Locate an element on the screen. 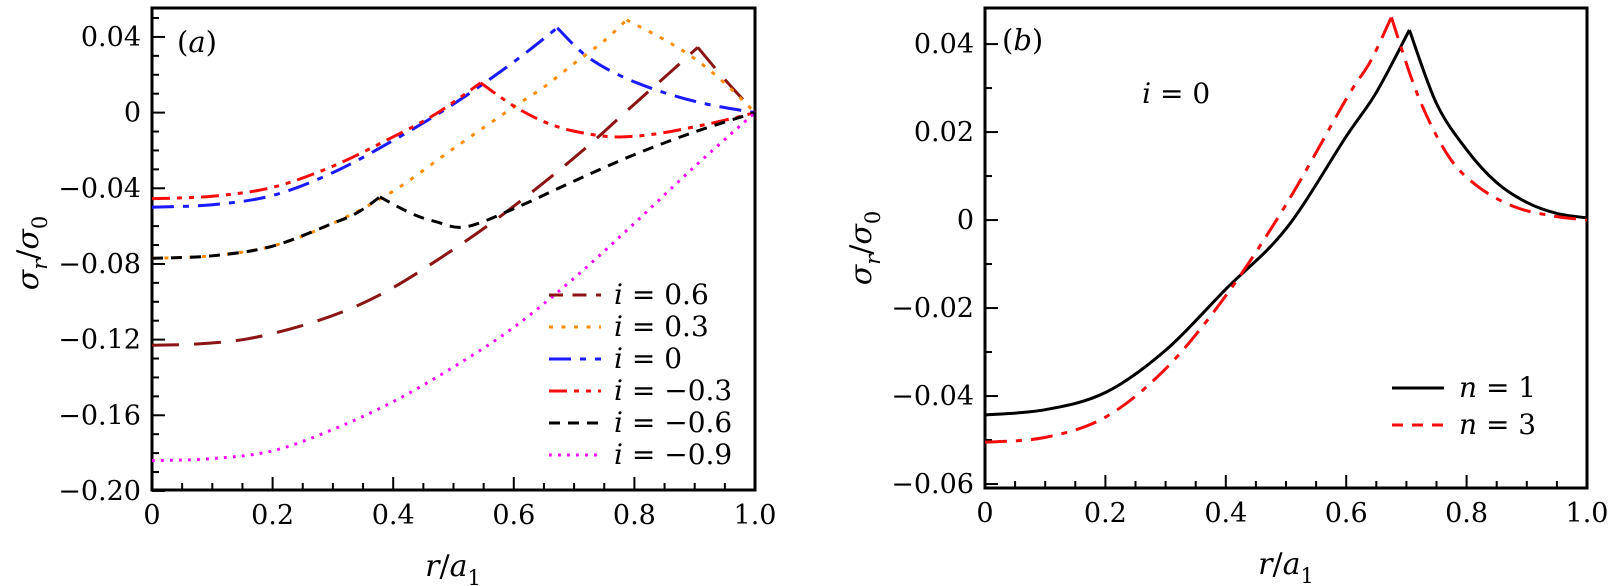  y-tick-label: −0.02 is located at coordinates (932, 308).